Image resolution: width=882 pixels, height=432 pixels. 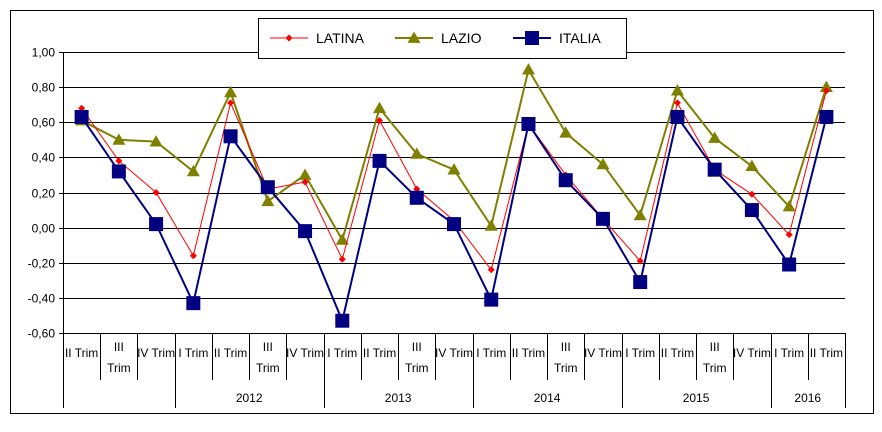 I want to click on y-tick-label: 1,00, so click(x=44, y=53).